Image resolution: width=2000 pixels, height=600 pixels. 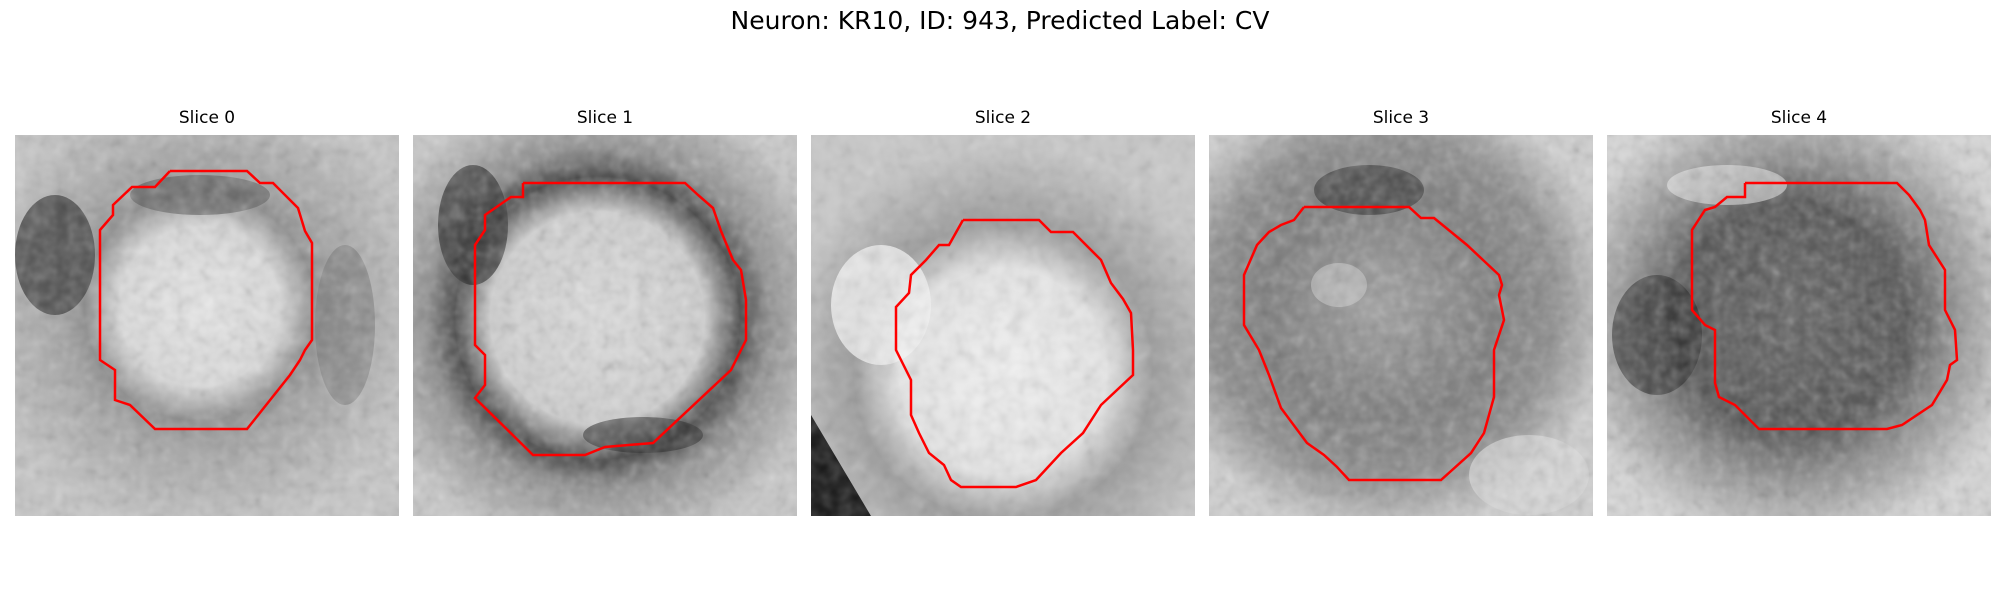 I want to click on slice-3-contour, so click(x=1374, y=343).